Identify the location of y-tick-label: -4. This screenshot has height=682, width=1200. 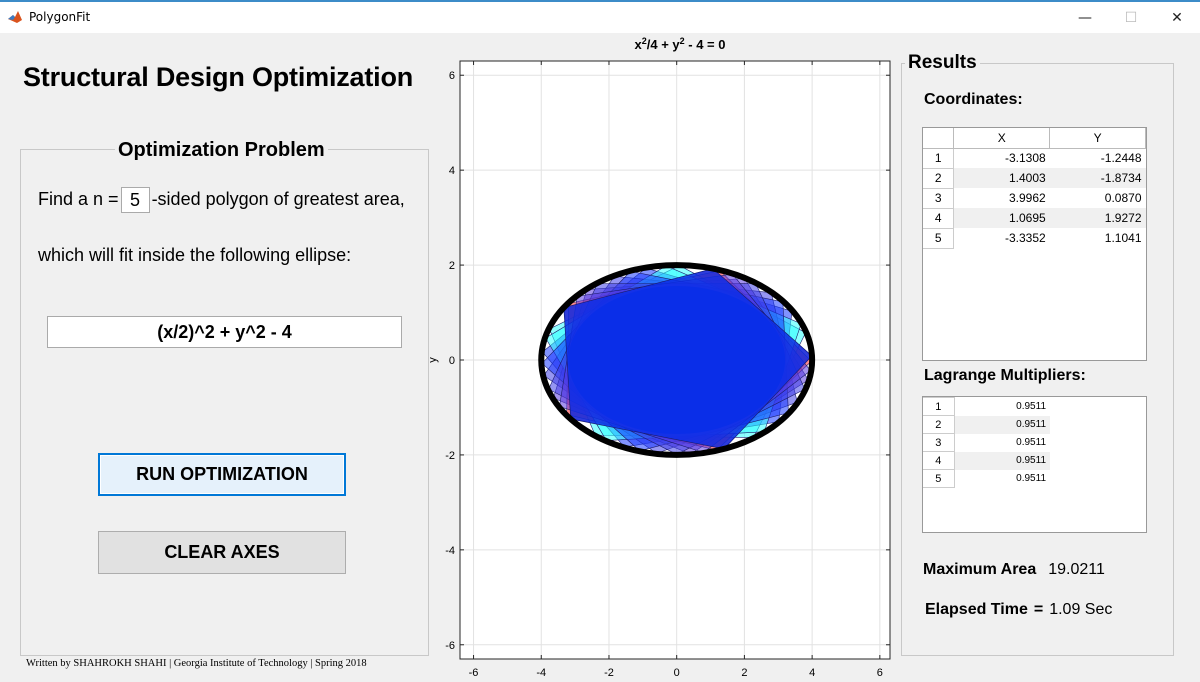
(450, 551).